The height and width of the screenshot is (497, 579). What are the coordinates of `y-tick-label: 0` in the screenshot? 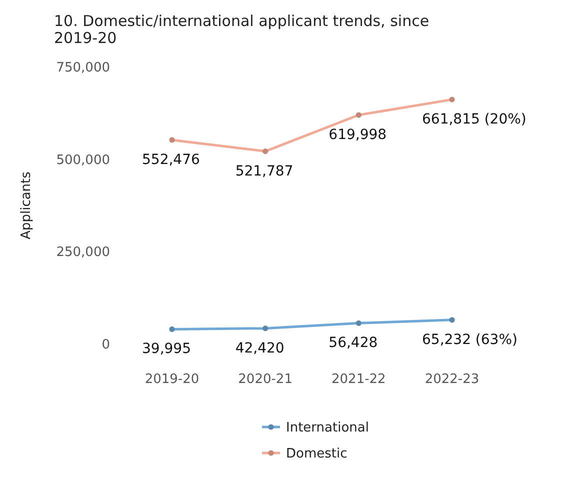 It's located at (106, 345).